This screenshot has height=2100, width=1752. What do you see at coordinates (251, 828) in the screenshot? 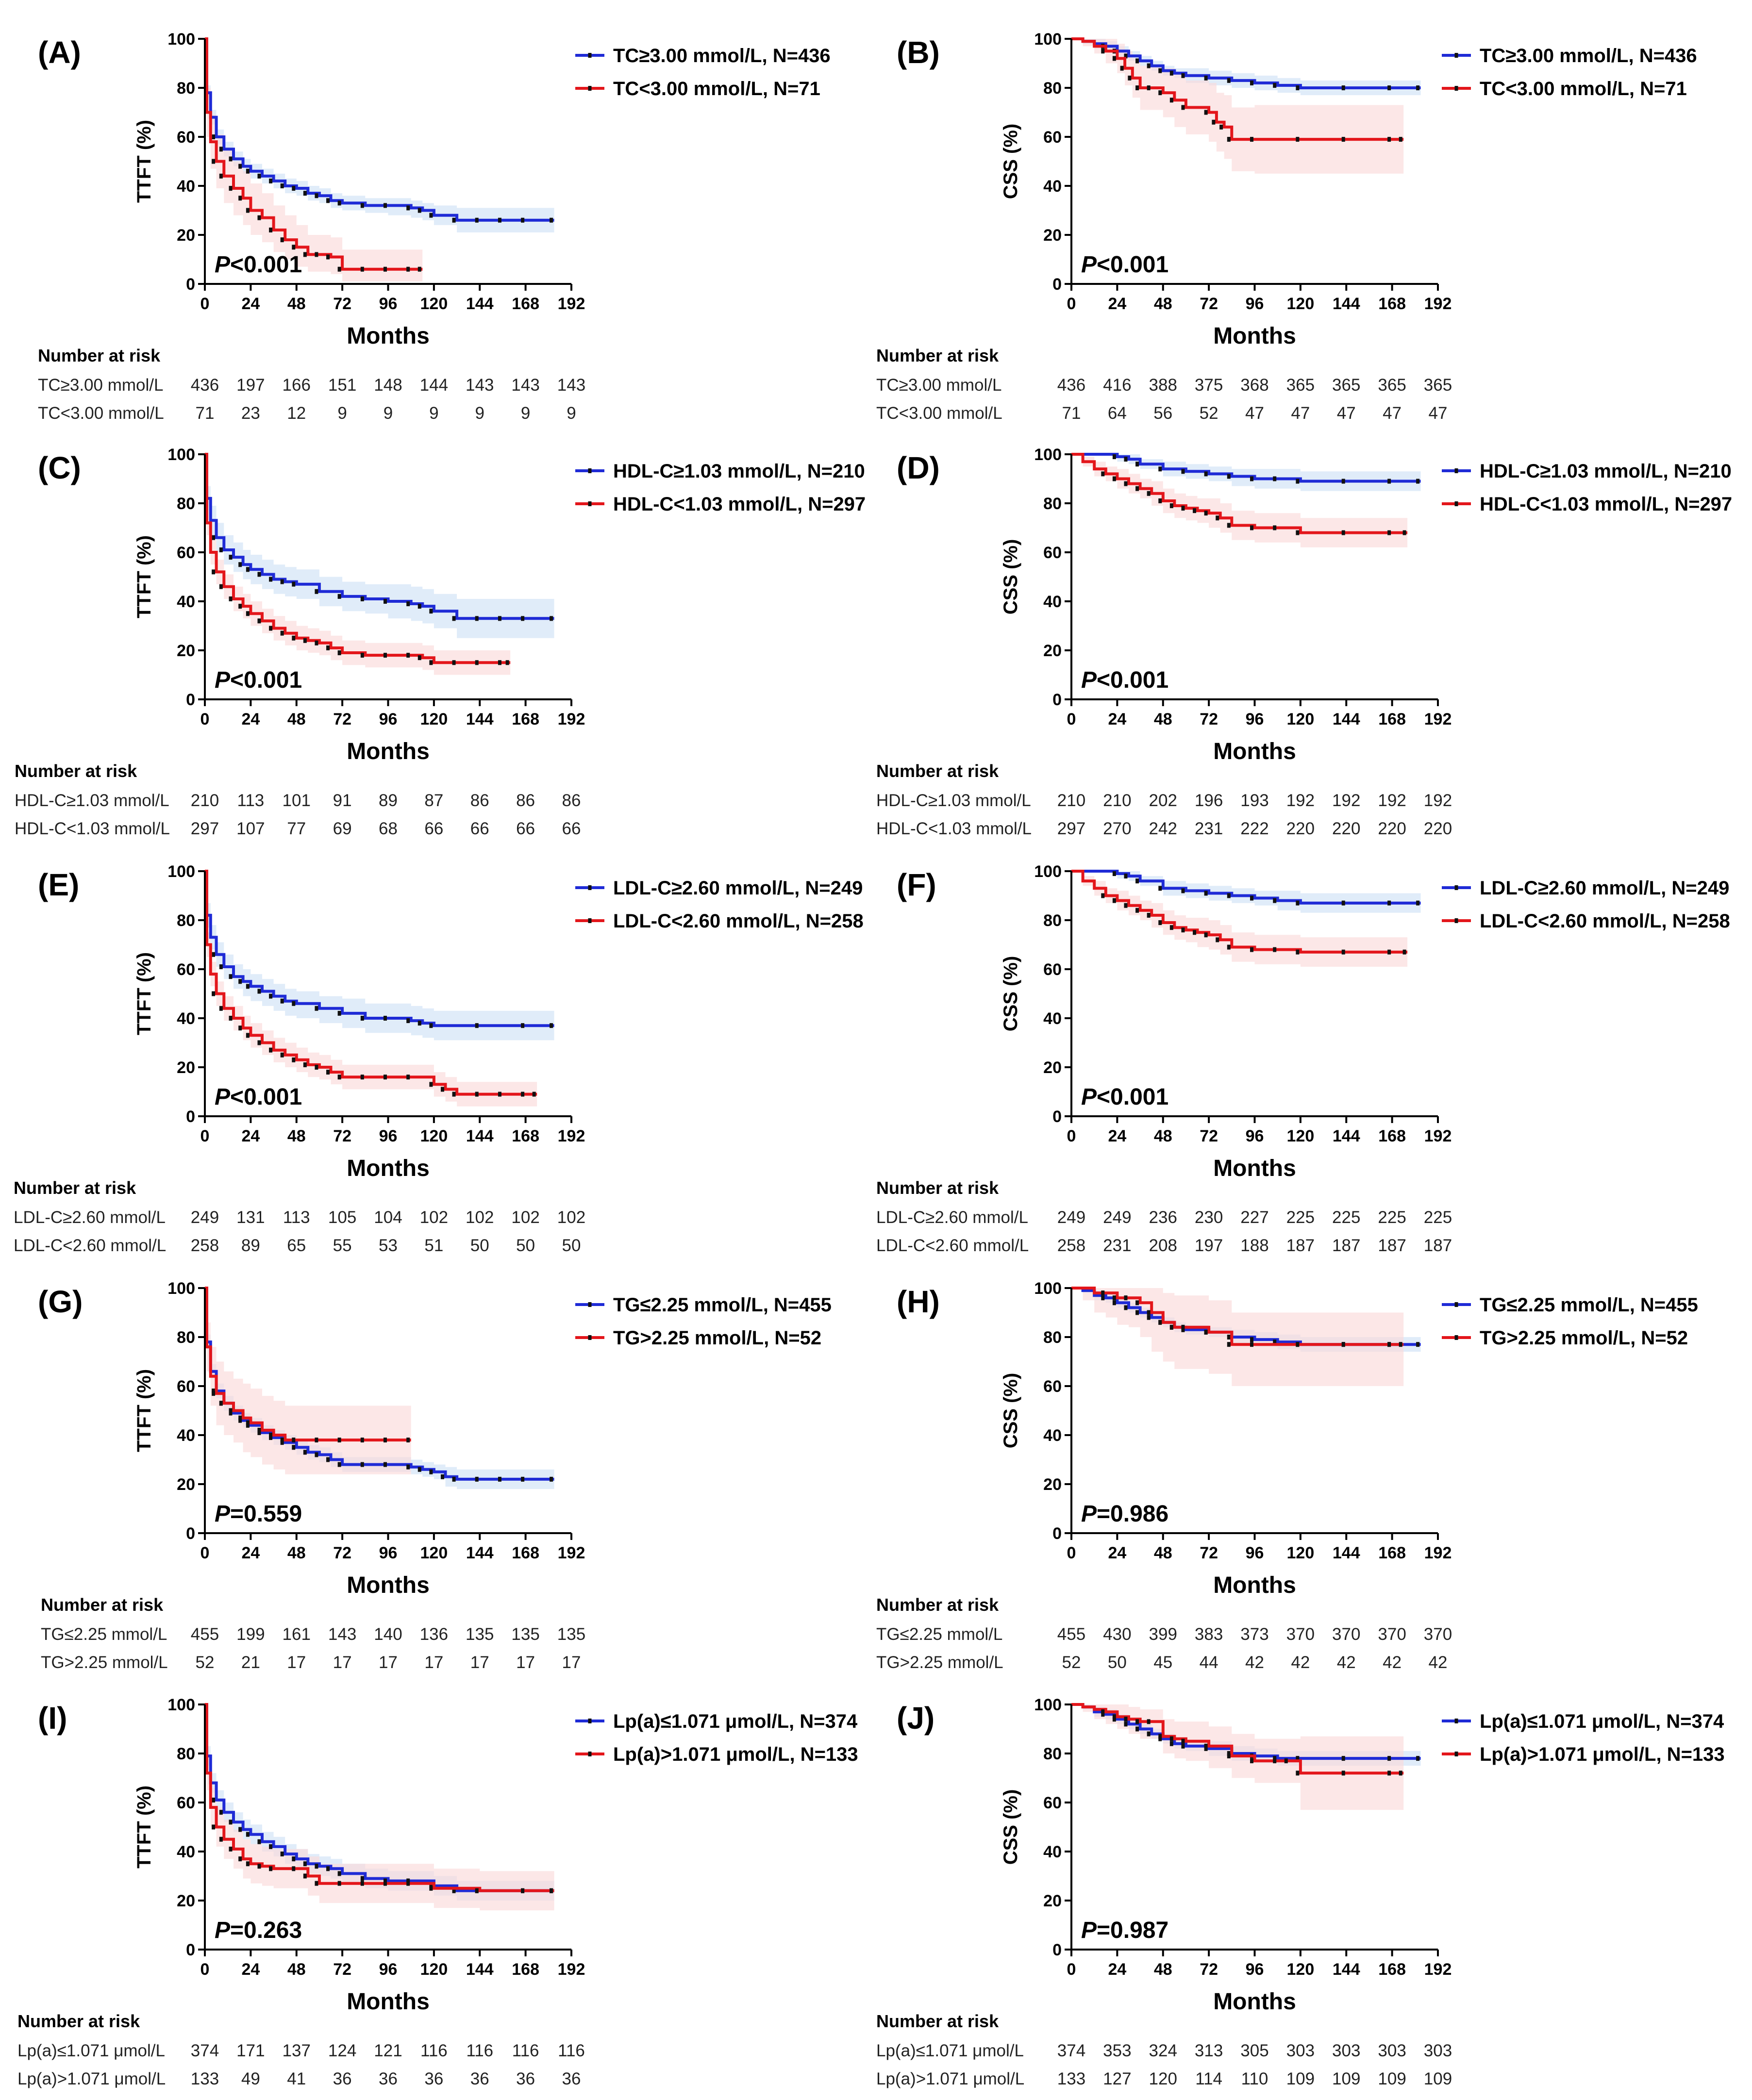
I see `risk-count: 107` at bounding box center [251, 828].